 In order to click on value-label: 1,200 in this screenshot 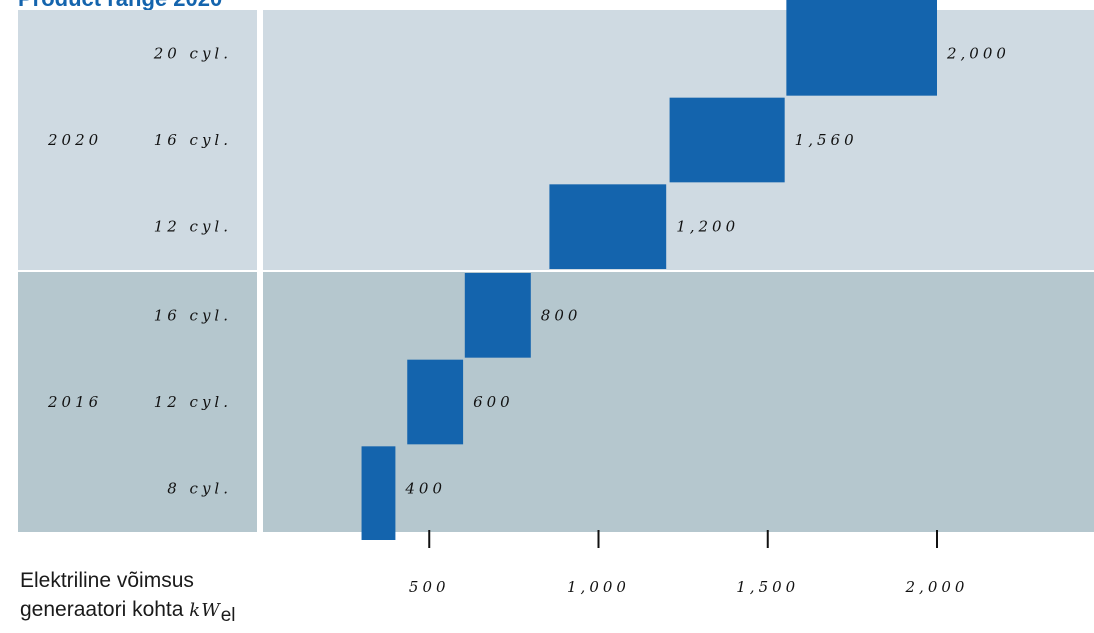, I will do `click(707, 227)`.